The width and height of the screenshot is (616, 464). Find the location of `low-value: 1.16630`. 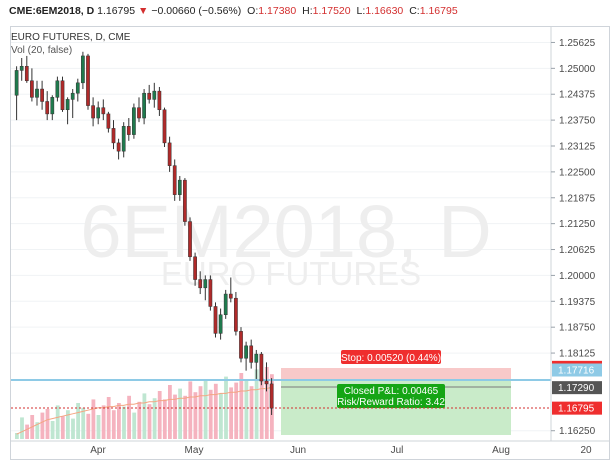

low-value: 1.16630 is located at coordinates (384, 11).